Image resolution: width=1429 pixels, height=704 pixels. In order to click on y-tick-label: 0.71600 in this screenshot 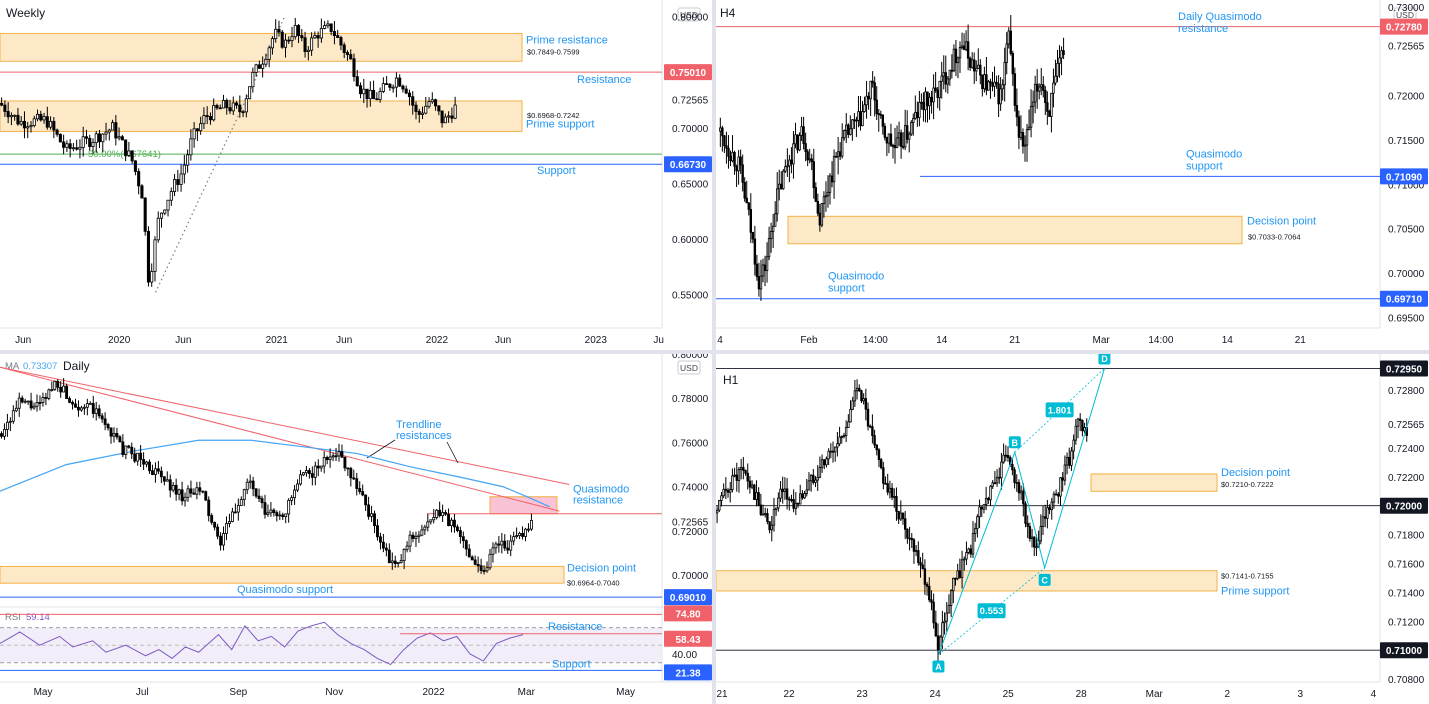, I will do `click(1406, 565)`.